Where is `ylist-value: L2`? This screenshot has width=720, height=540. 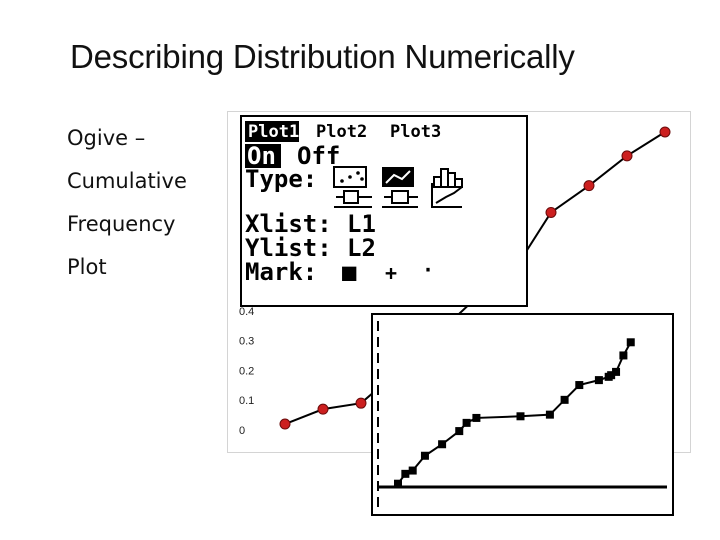 ylist-value: L2 is located at coordinates (361, 248).